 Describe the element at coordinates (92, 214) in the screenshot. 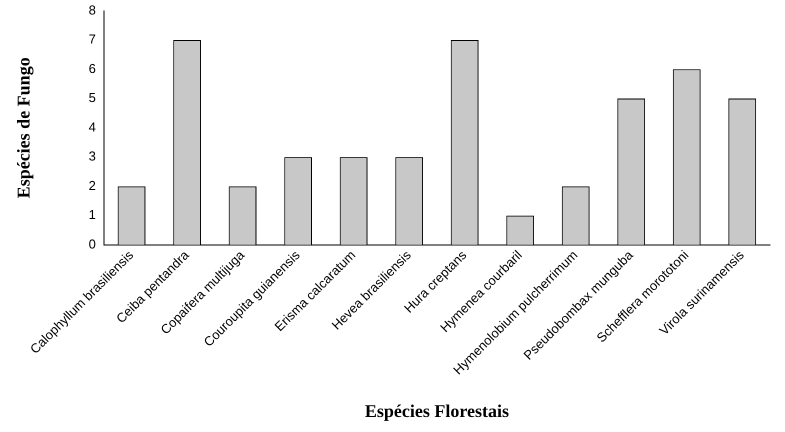

I see `y-tick-label: 1` at that location.